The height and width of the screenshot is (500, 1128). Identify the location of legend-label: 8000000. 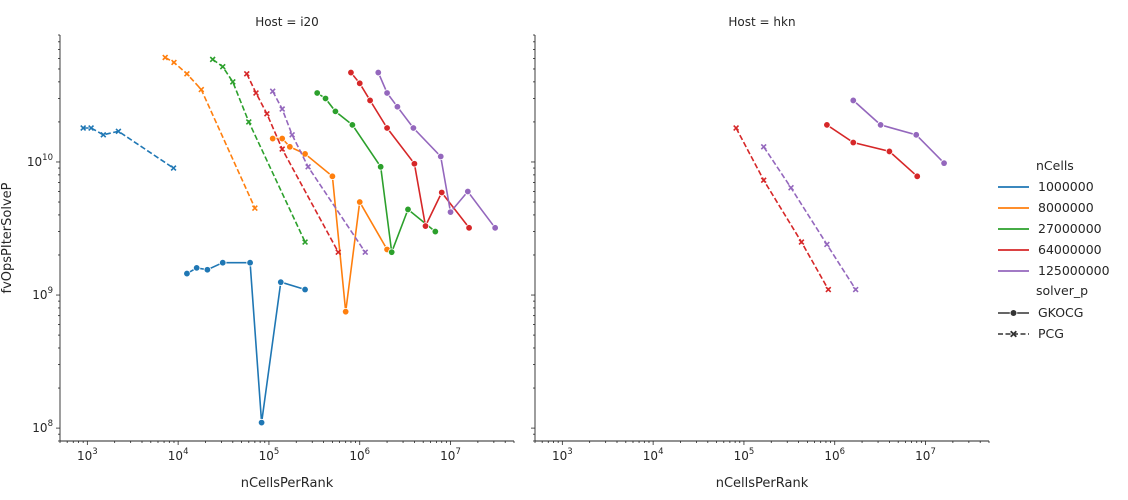
(1066, 207).